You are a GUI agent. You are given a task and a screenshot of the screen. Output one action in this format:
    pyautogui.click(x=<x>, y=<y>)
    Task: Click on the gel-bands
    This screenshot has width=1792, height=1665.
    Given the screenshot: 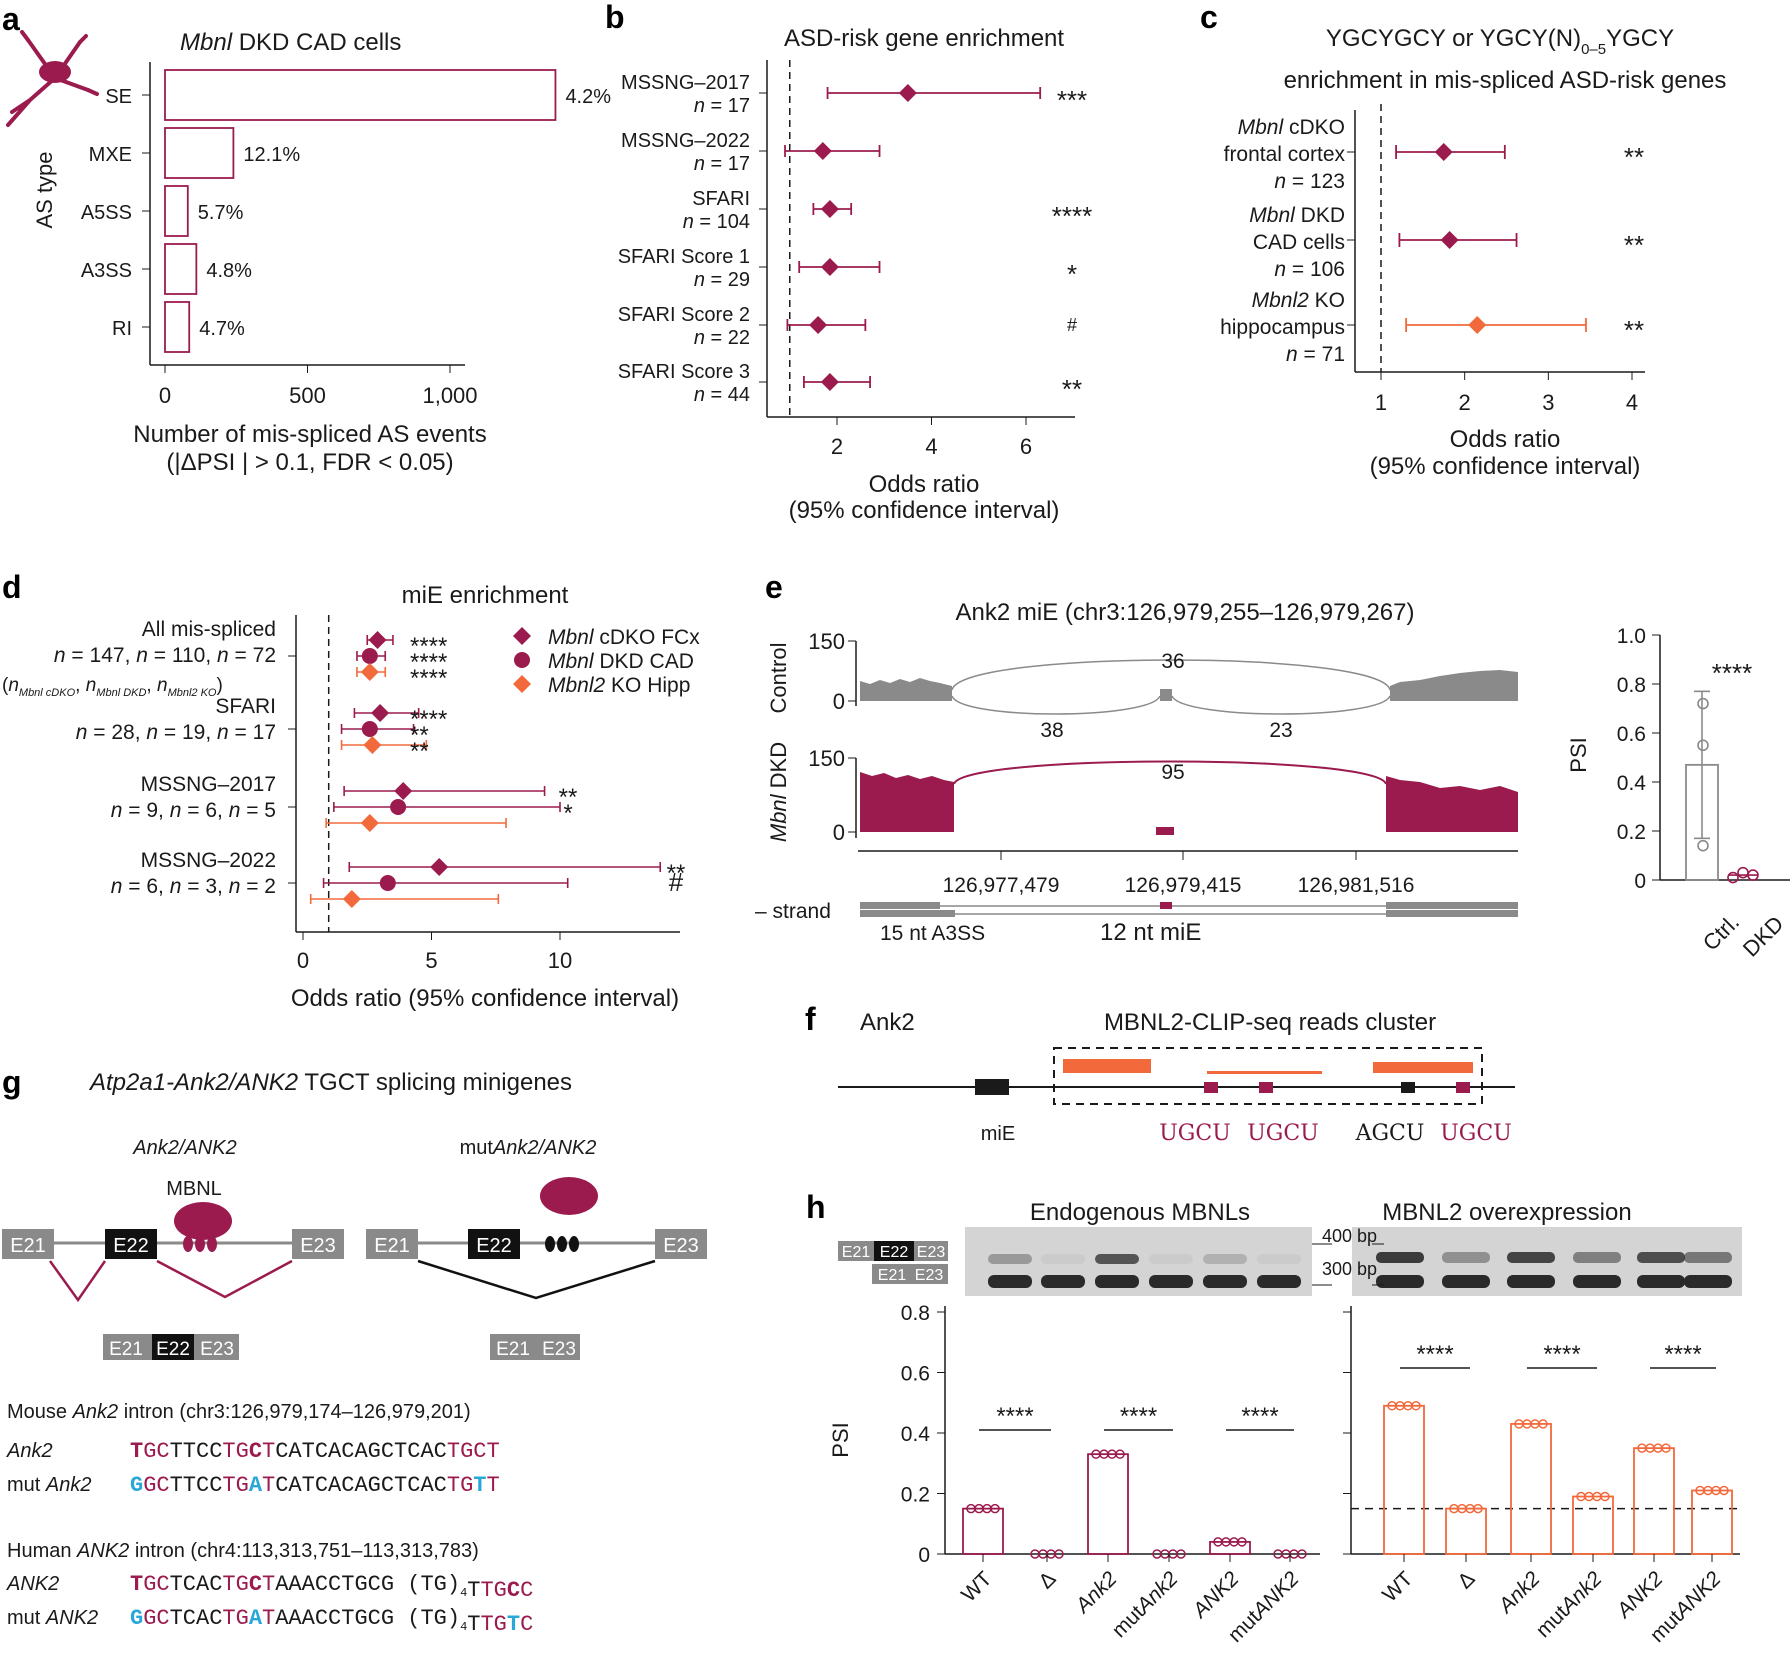 What is the action you would take?
    pyautogui.click(x=1360, y=1270)
    